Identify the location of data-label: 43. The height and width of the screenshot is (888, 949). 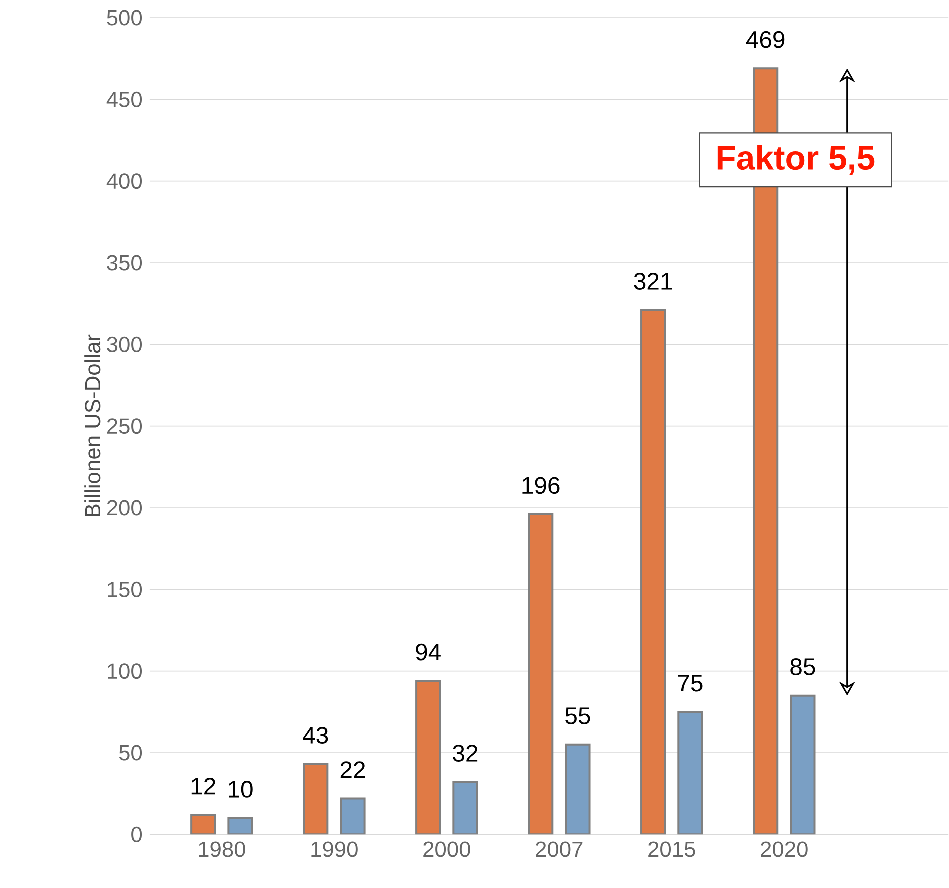
(315, 735).